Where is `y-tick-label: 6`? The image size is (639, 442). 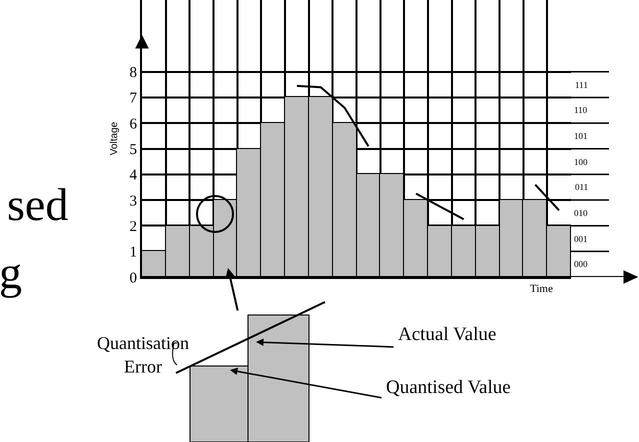 y-tick-label: 6 is located at coordinates (134, 124).